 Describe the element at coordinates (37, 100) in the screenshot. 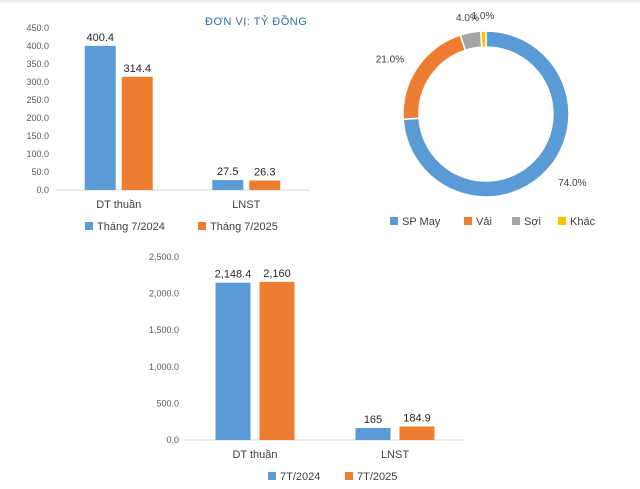

I see `y-tick-label: 250.0` at that location.